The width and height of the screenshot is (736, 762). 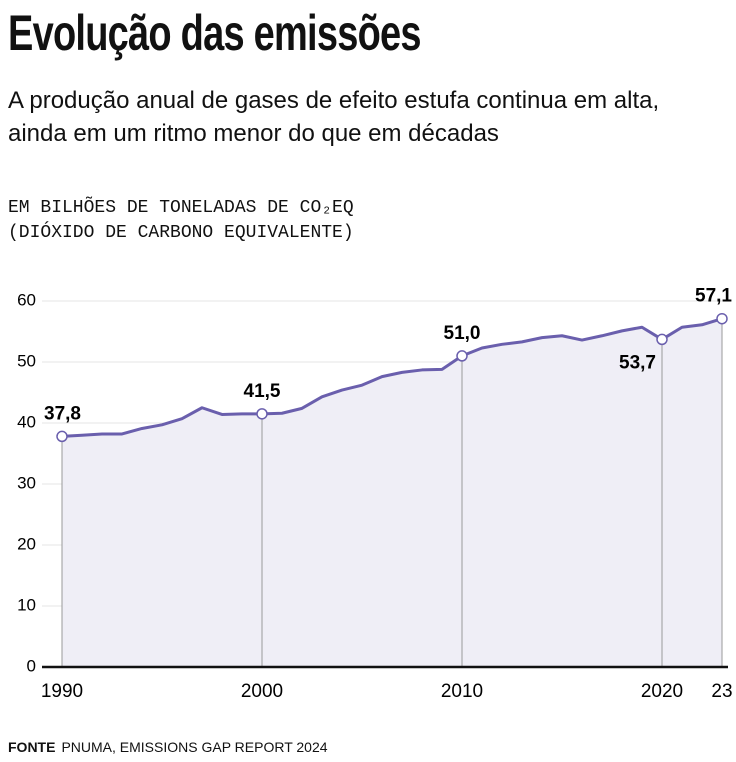 What do you see at coordinates (662, 691) in the screenshot?
I see `x-tick-label: 2020` at bounding box center [662, 691].